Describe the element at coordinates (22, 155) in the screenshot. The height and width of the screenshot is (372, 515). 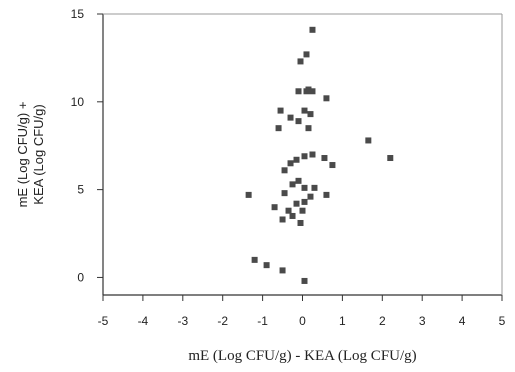
I see `y-axis-label-line-1: mE (Log CFU/g) +` at that location.